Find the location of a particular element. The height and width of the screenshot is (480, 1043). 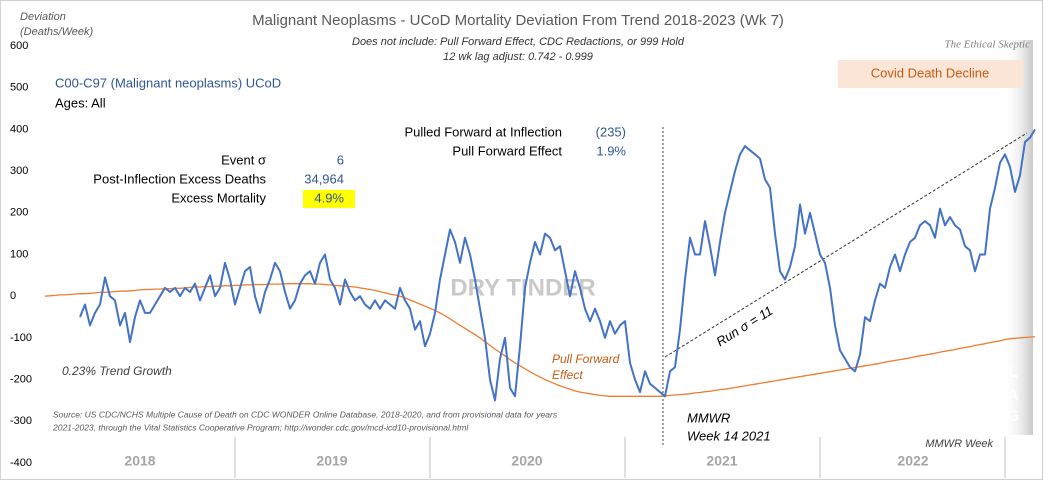

covid-box is located at coordinates (930, 74).